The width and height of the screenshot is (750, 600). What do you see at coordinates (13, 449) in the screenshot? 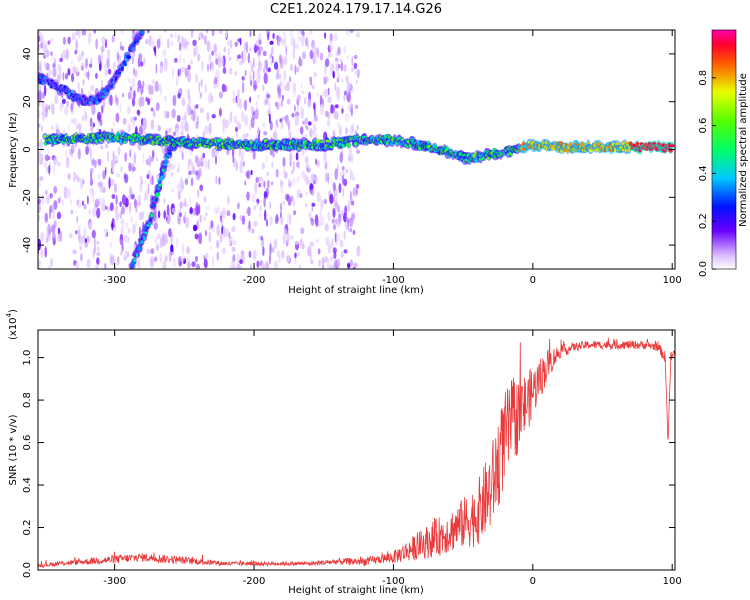
I see `snr-y-axis-label: SNR (10 * v/v)` at bounding box center [13, 449].